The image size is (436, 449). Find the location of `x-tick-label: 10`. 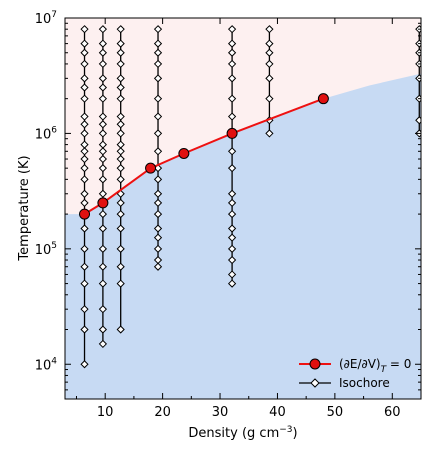

x-tick-label: 10 is located at coordinates (105, 412).